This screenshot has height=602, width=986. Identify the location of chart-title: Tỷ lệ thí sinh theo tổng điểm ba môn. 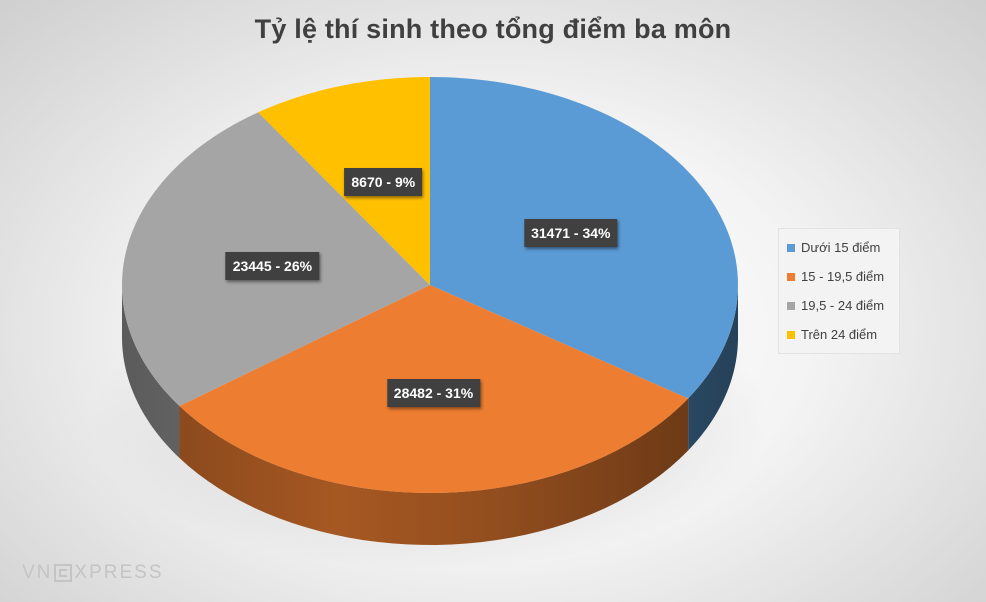
(493, 29).